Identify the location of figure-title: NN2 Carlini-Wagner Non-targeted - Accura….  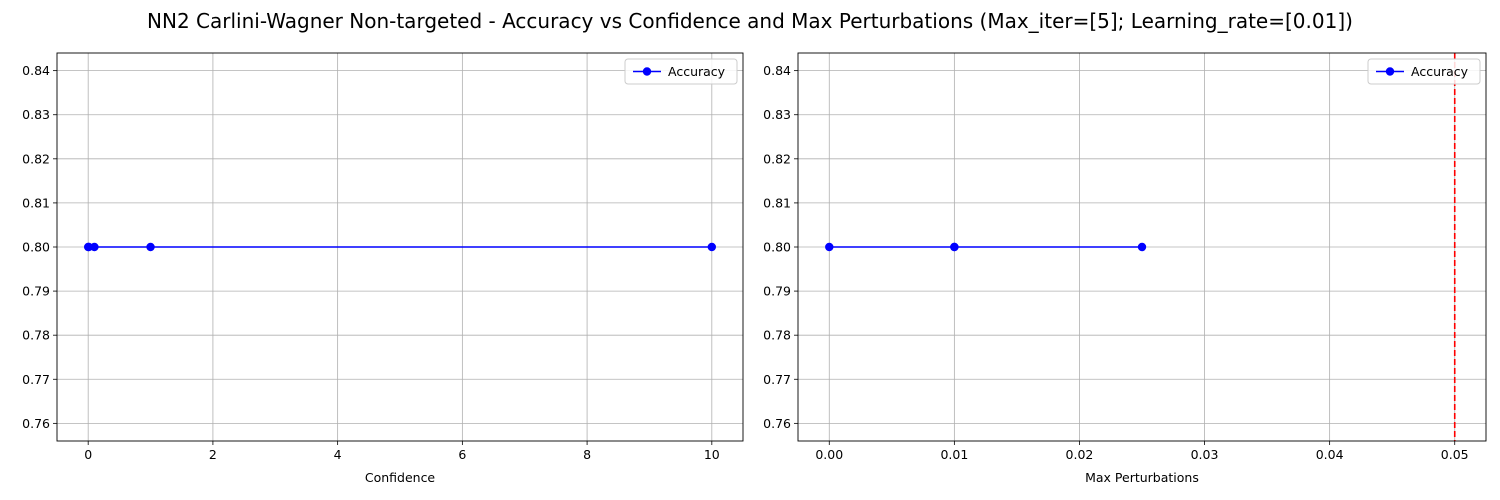
(750, 21).